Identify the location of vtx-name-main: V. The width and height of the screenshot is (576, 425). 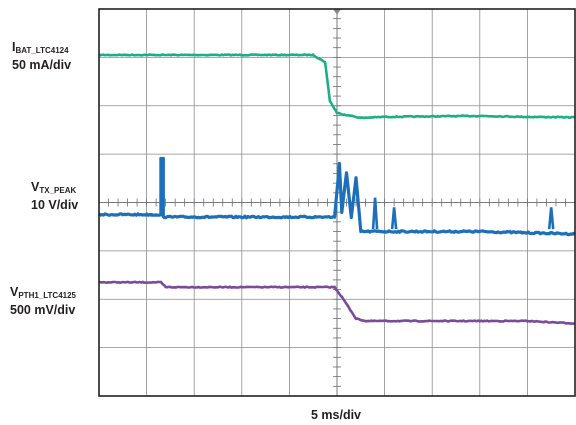
(35, 187).